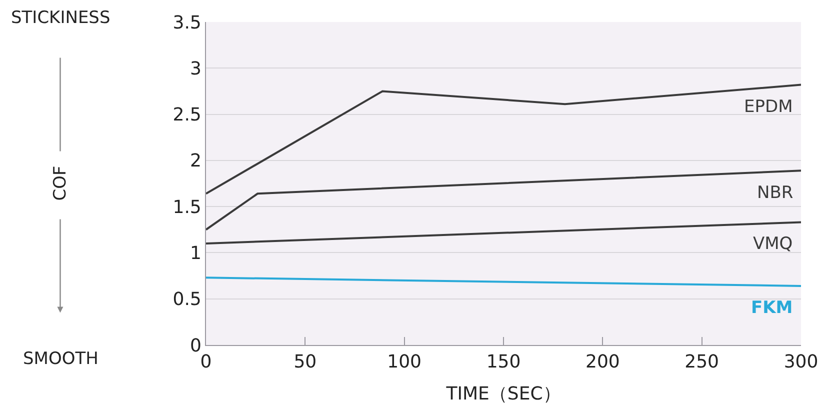 The height and width of the screenshot is (415, 830). I want to click on x-tick-label: 300, so click(801, 362).